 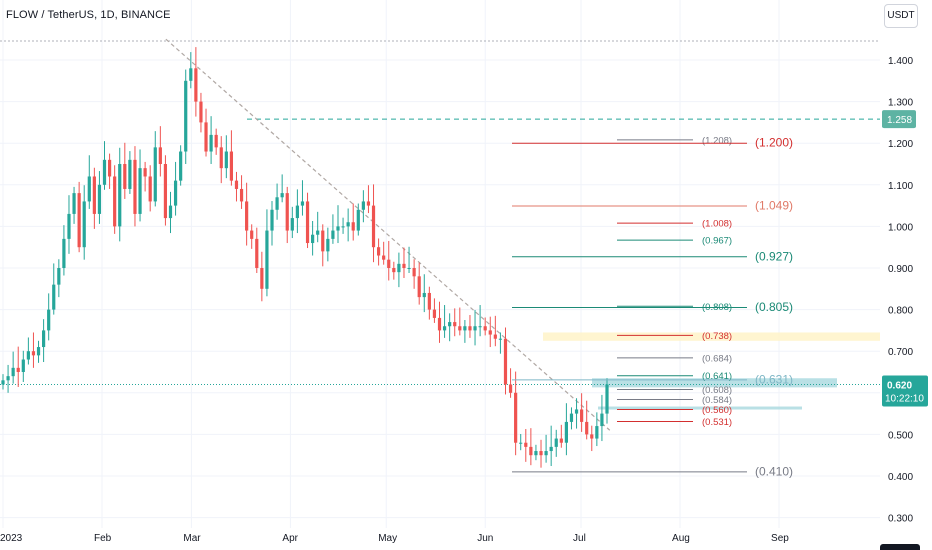 What do you see at coordinates (774, 143) in the screenshot?
I see `fib-label-1.2: (1.200)` at bounding box center [774, 143].